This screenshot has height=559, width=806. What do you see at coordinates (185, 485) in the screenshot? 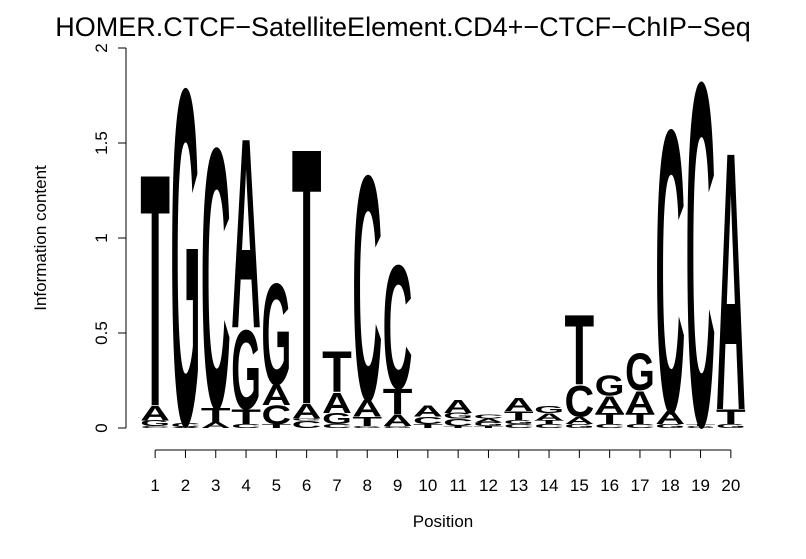
I see `x-tick-label: 2` at bounding box center [185, 485].